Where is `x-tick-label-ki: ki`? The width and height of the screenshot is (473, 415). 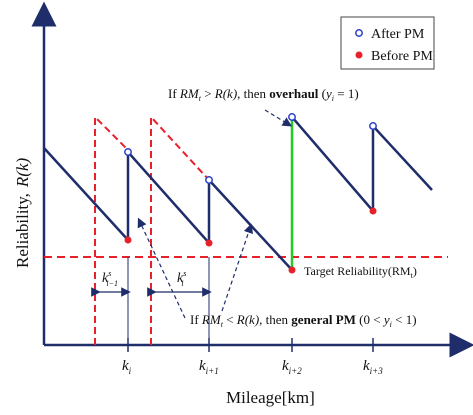 x-tick-label-ki: ki is located at coordinates (127, 367).